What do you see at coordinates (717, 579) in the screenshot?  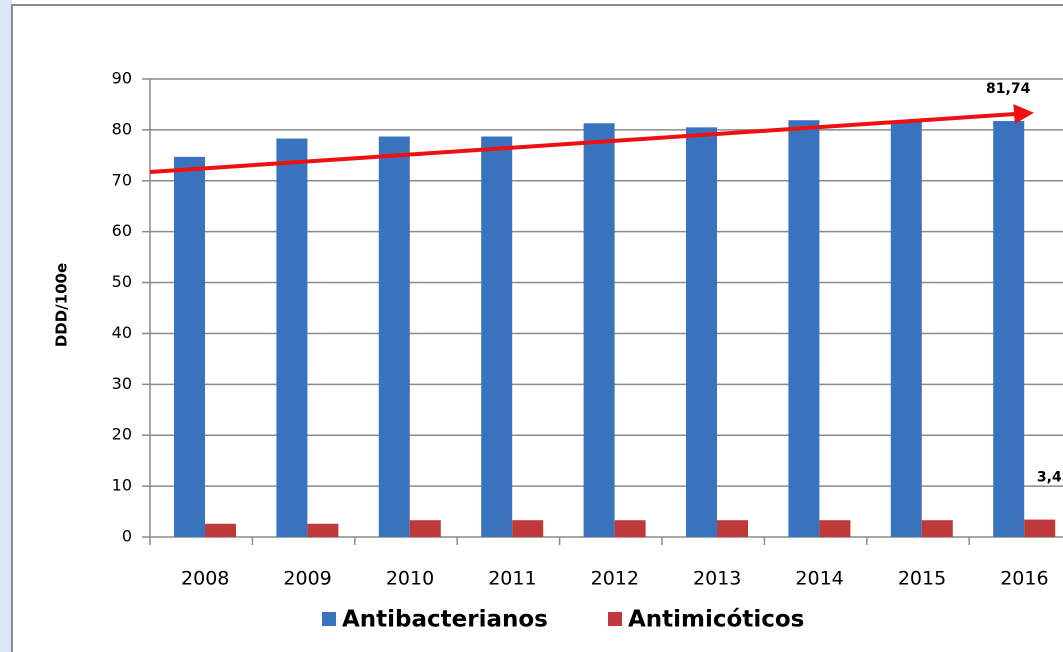 I see `x-tick-label: 2013` at bounding box center [717, 579].